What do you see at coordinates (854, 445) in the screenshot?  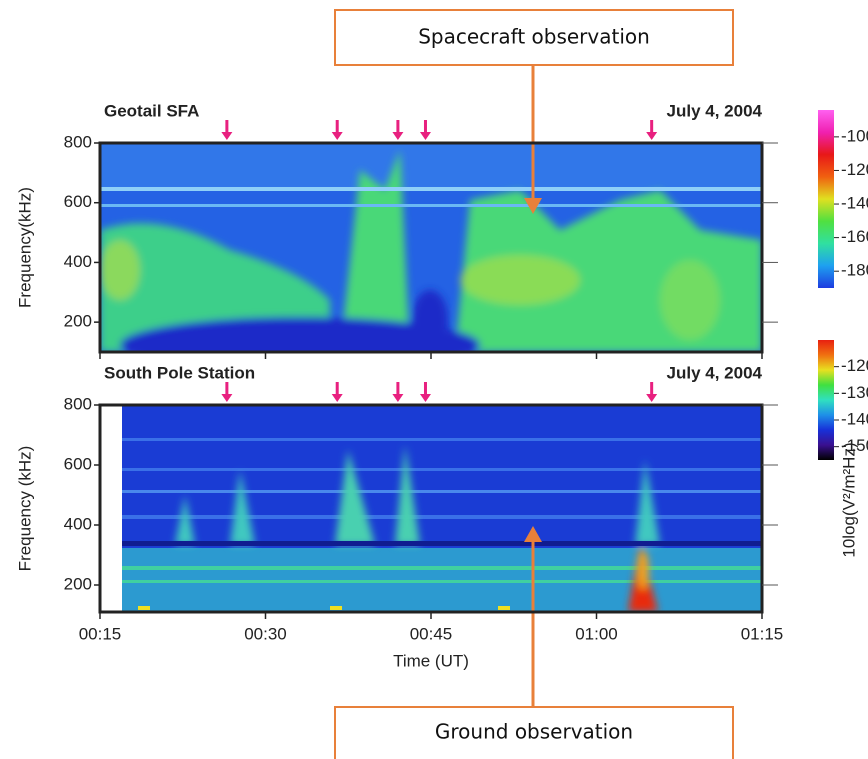 I see `colorbar-tick-label: -150` at bounding box center [854, 445].